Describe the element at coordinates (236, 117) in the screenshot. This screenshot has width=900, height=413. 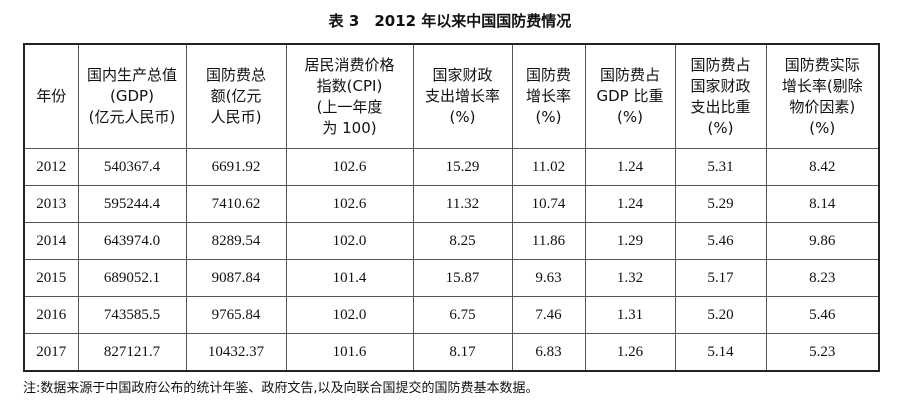
I see `column-header-line: 人民币)` at that location.